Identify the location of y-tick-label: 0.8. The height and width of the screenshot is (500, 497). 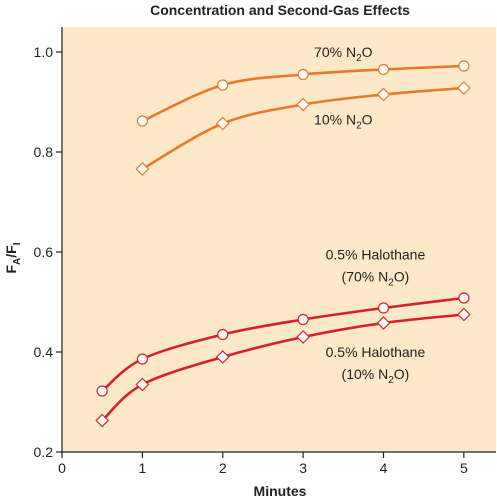
(44, 152).